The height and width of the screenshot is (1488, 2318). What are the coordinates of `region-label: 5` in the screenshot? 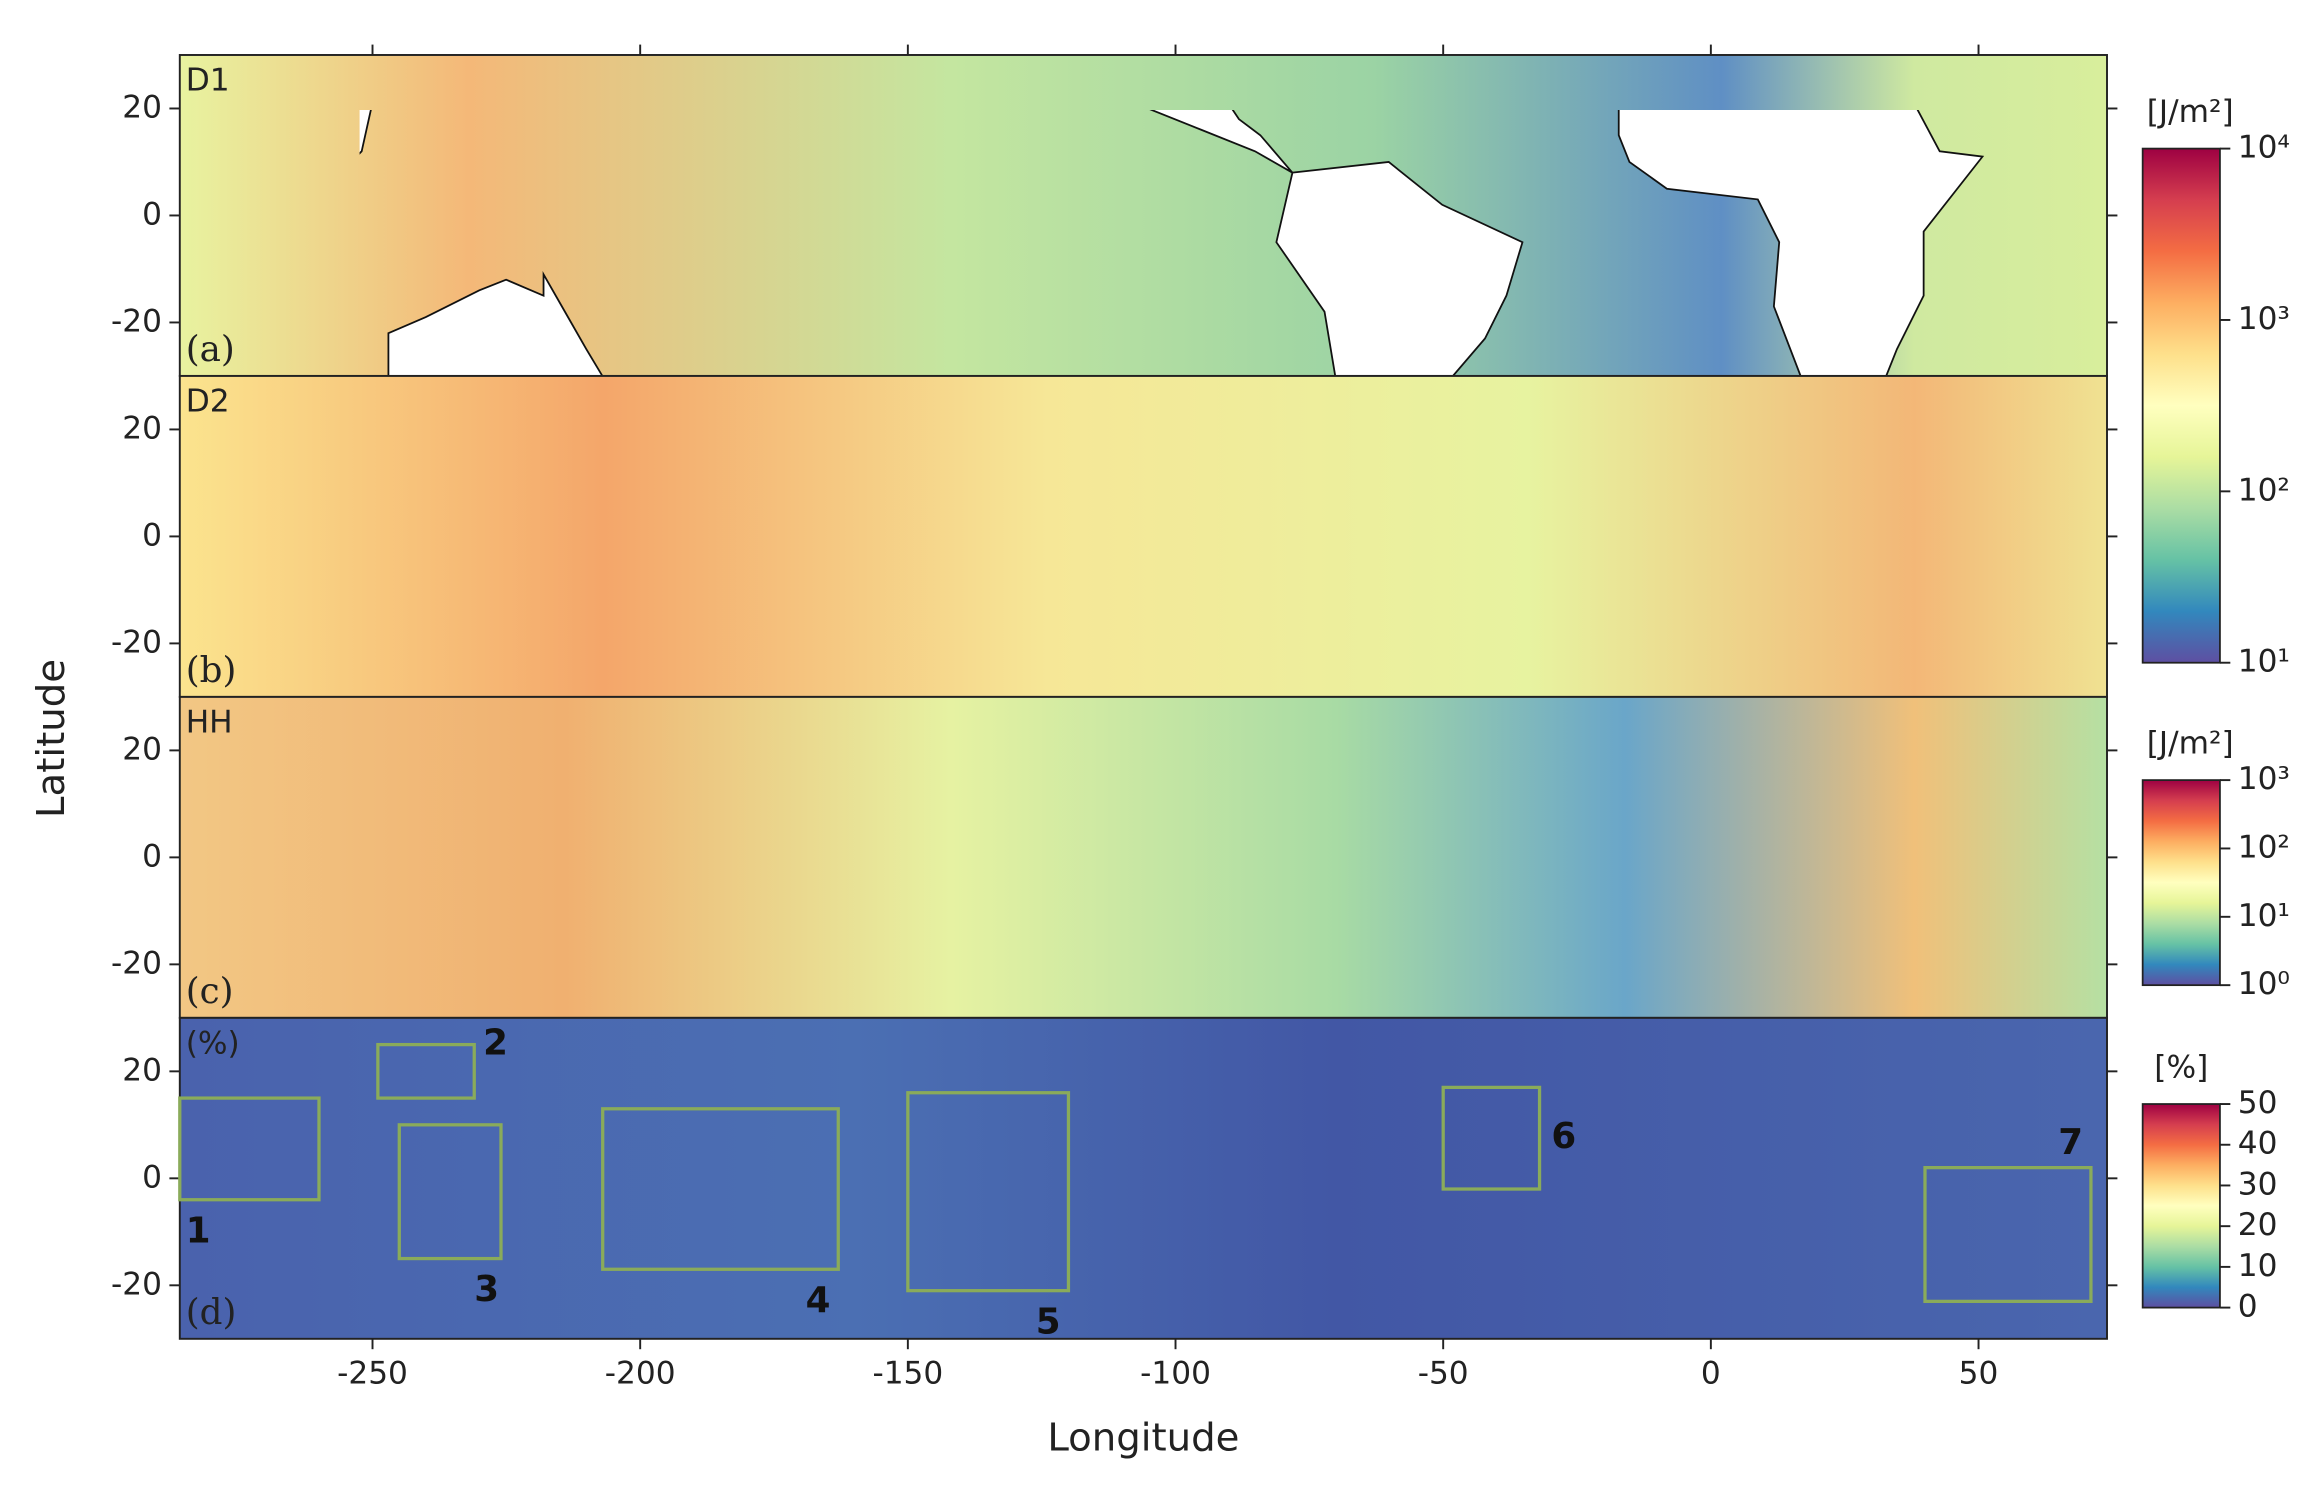 It's located at (1048, 1321).